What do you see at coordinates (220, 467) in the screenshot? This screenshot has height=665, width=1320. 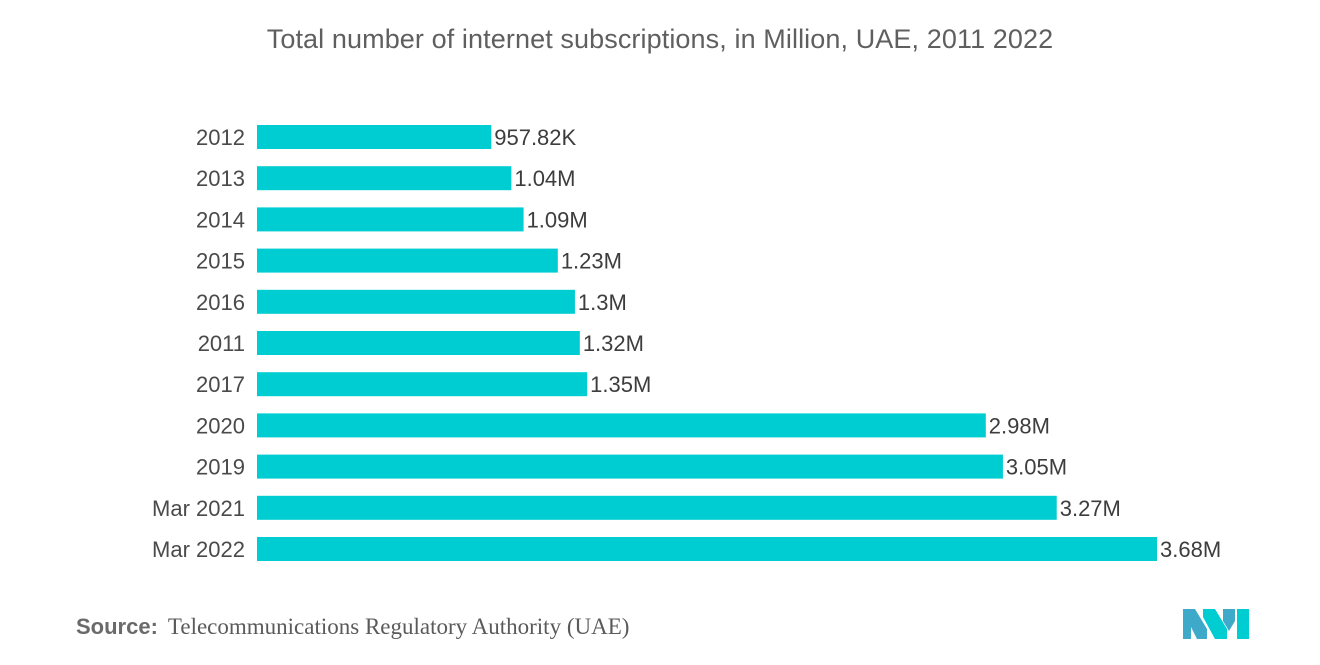 I see `category-label: 2019` at bounding box center [220, 467].